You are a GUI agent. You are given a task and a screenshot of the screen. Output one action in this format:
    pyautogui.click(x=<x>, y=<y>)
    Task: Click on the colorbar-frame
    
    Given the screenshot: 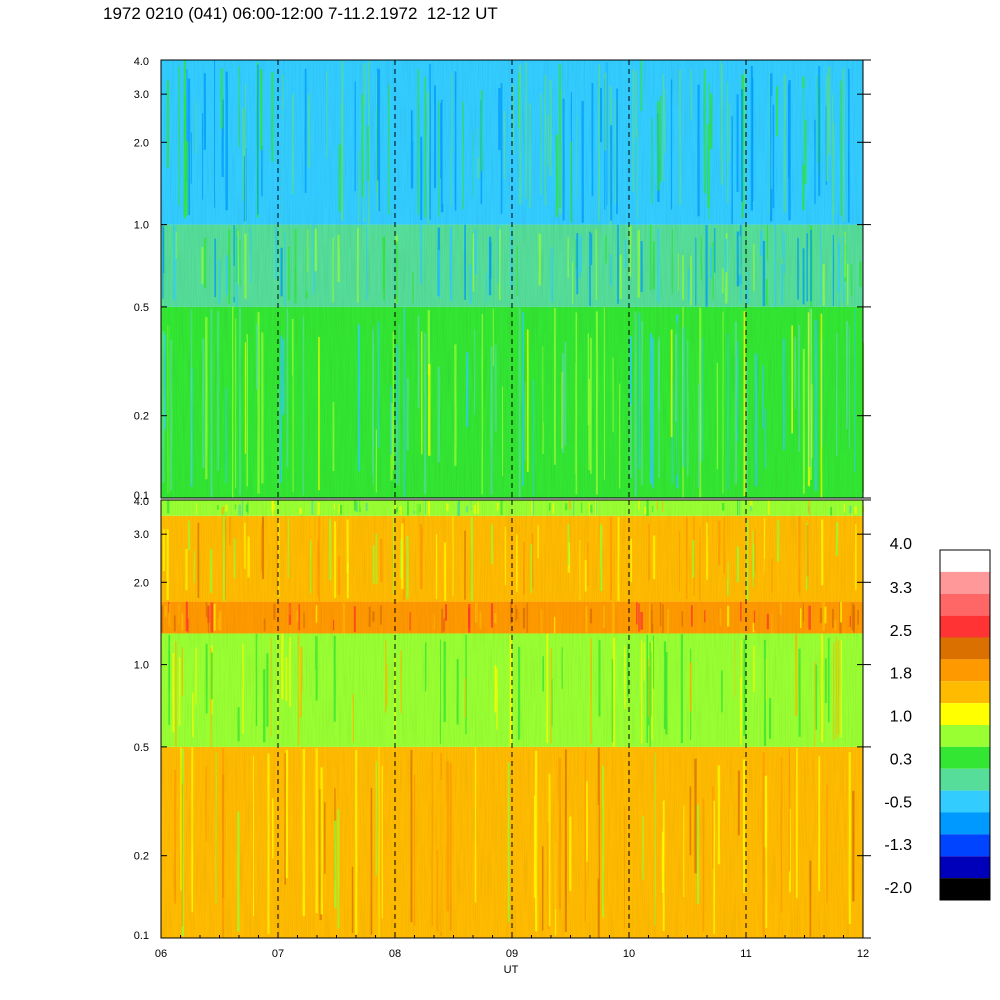 What is the action you would take?
    pyautogui.click(x=965, y=725)
    